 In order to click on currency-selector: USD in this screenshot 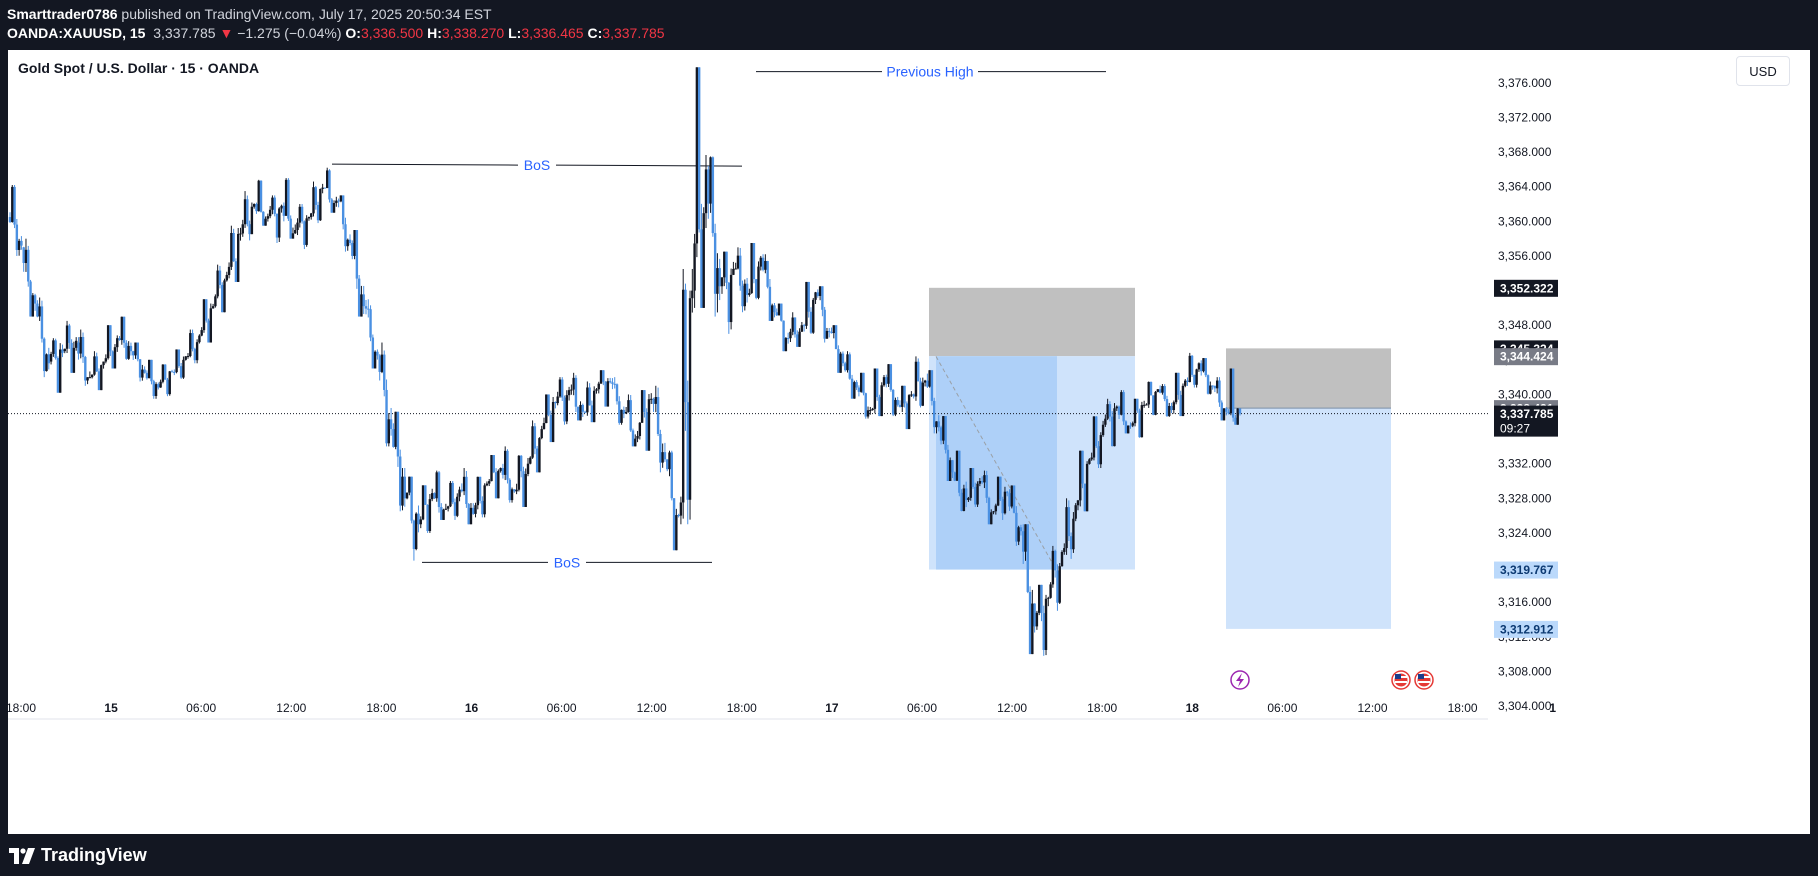, I will do `click(1763, 71)`.